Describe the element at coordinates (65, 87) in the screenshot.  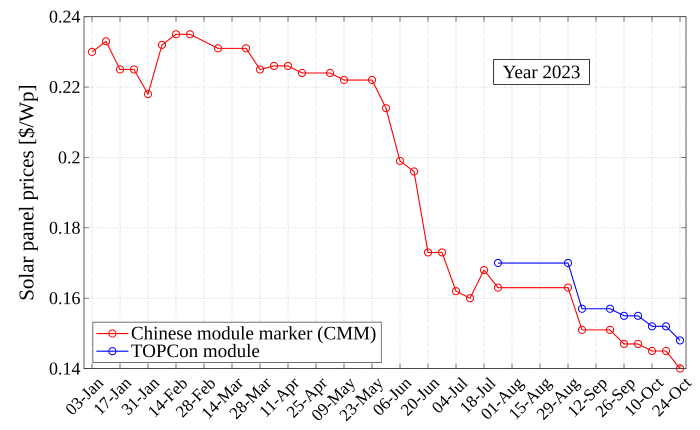
I see `y-tick-label: 0.22` at that location.